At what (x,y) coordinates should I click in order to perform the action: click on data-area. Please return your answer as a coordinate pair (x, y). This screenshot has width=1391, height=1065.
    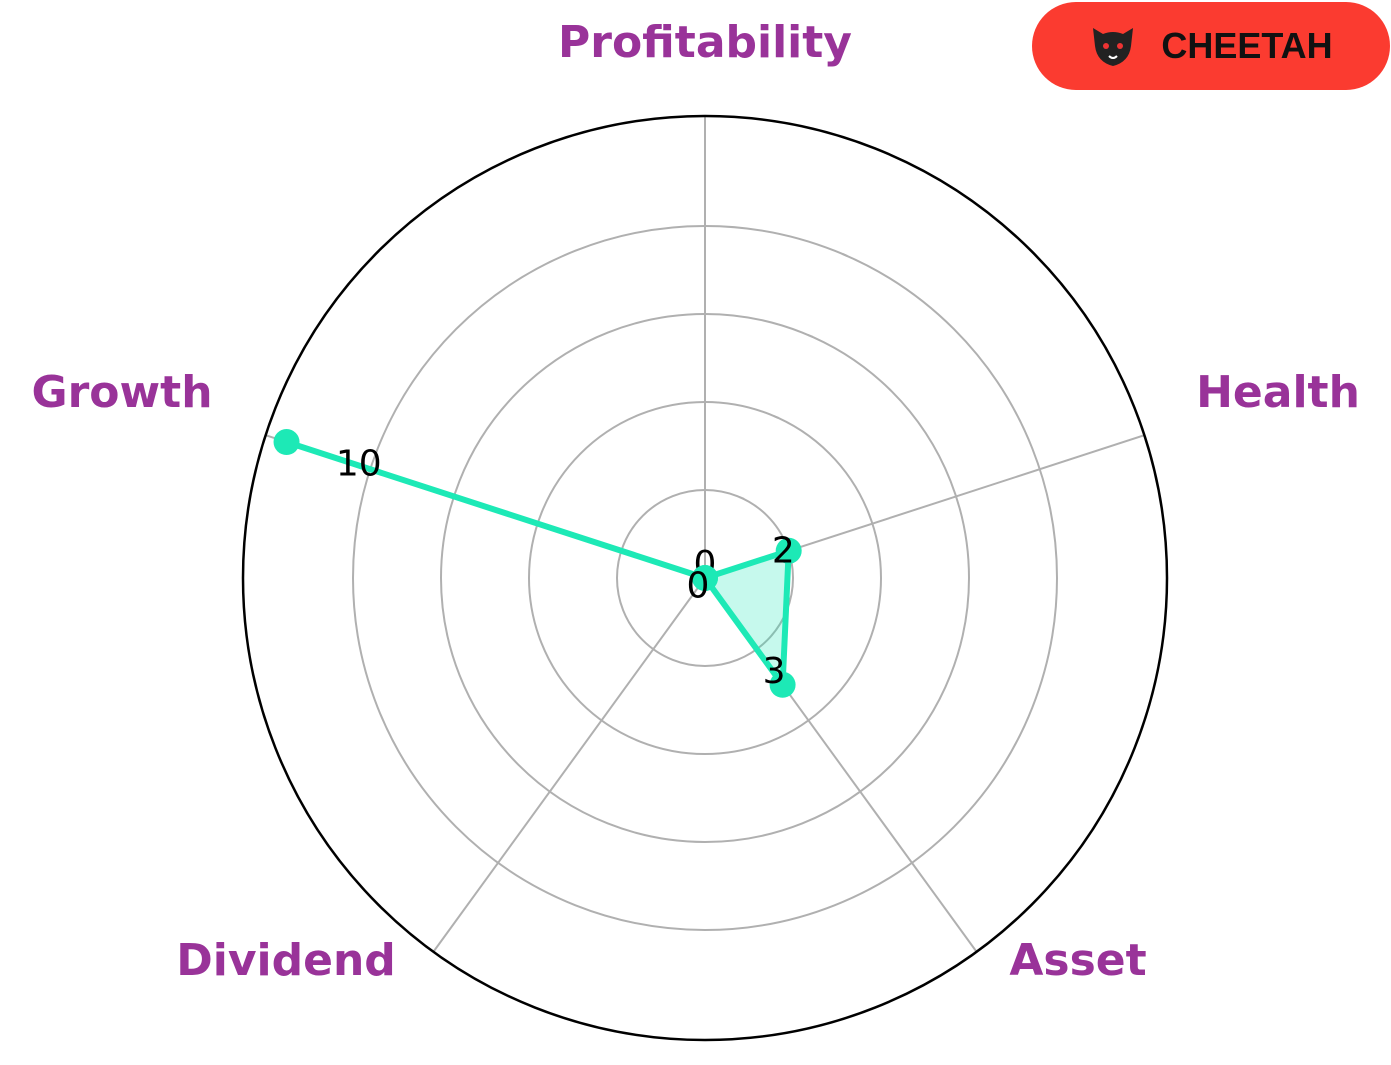
    Looking at the image, I should click on (537, 563).